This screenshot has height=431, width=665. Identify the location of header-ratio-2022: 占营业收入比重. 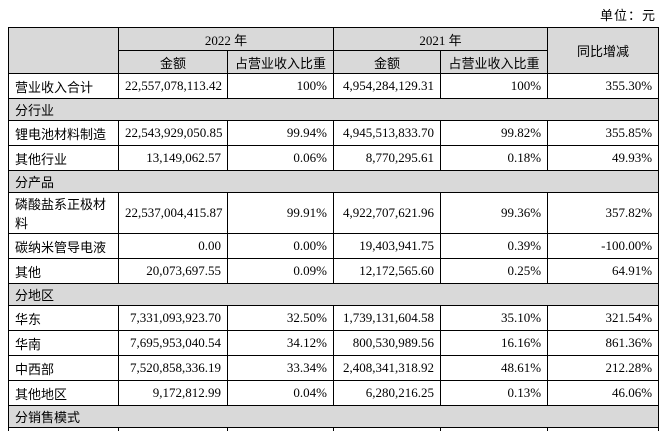
(280, 62).